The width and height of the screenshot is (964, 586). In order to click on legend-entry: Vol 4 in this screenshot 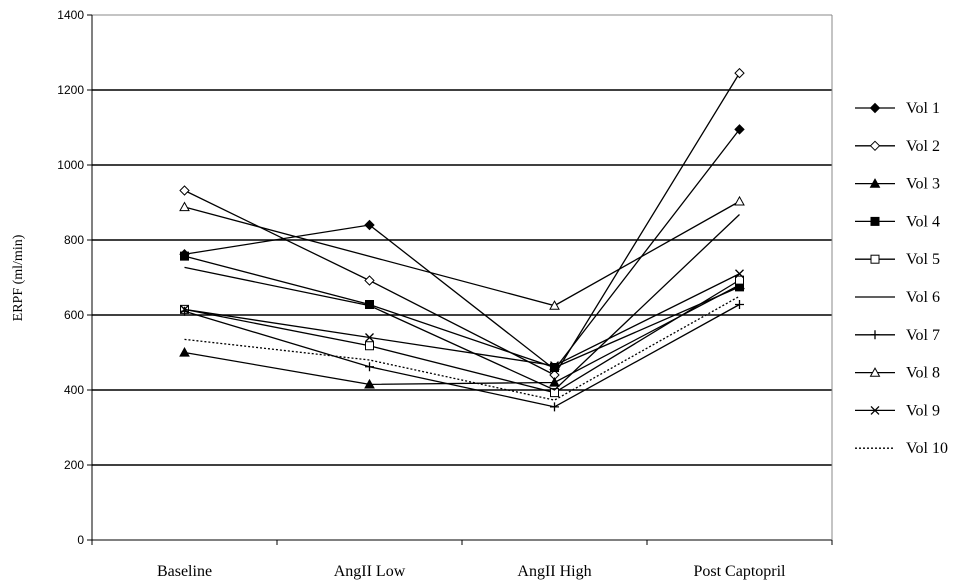, I will do `click(897, 221)`.